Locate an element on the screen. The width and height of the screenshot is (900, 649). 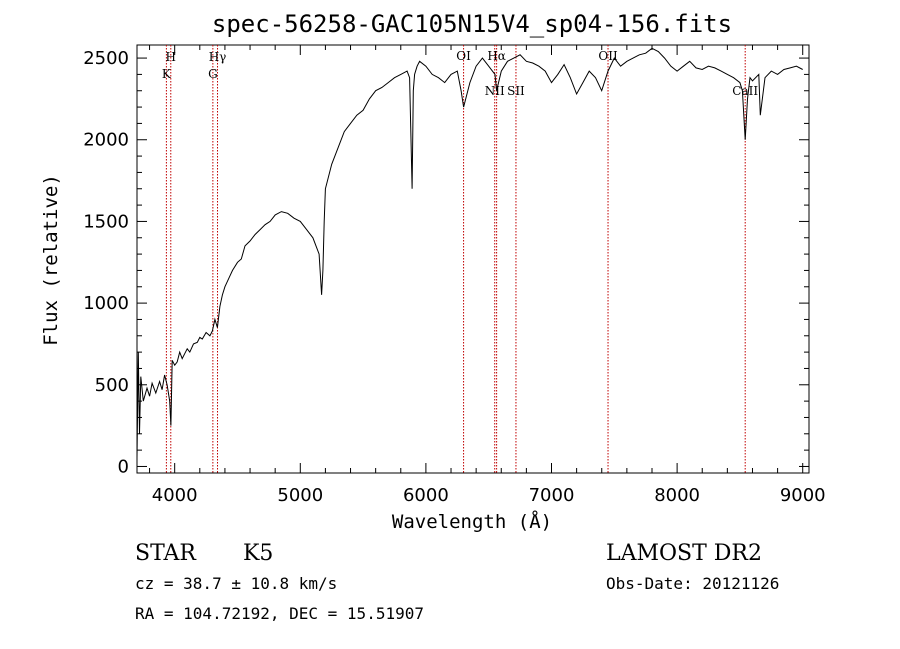
spectral-line-label: G is located at coordinates (213, 74).